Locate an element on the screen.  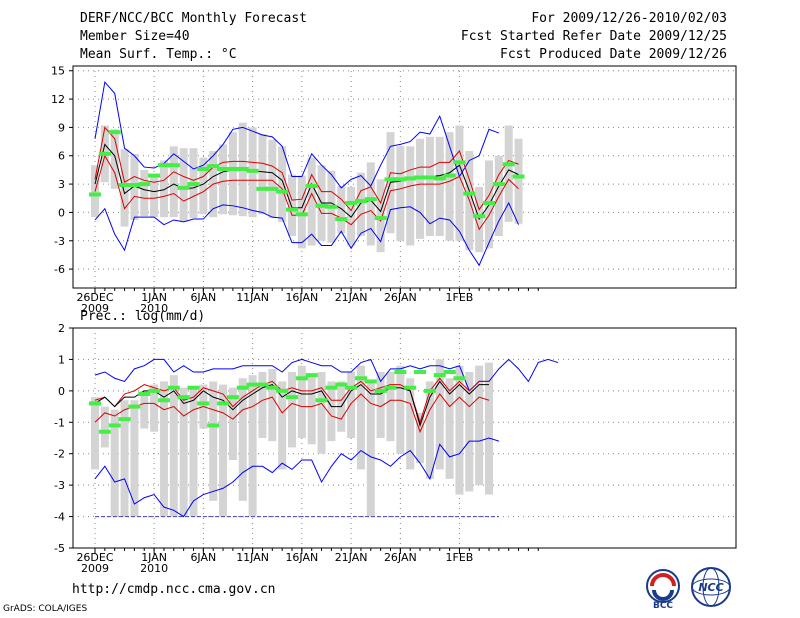
bcc-logo-text: BCC is located at coordinates (663, 605).